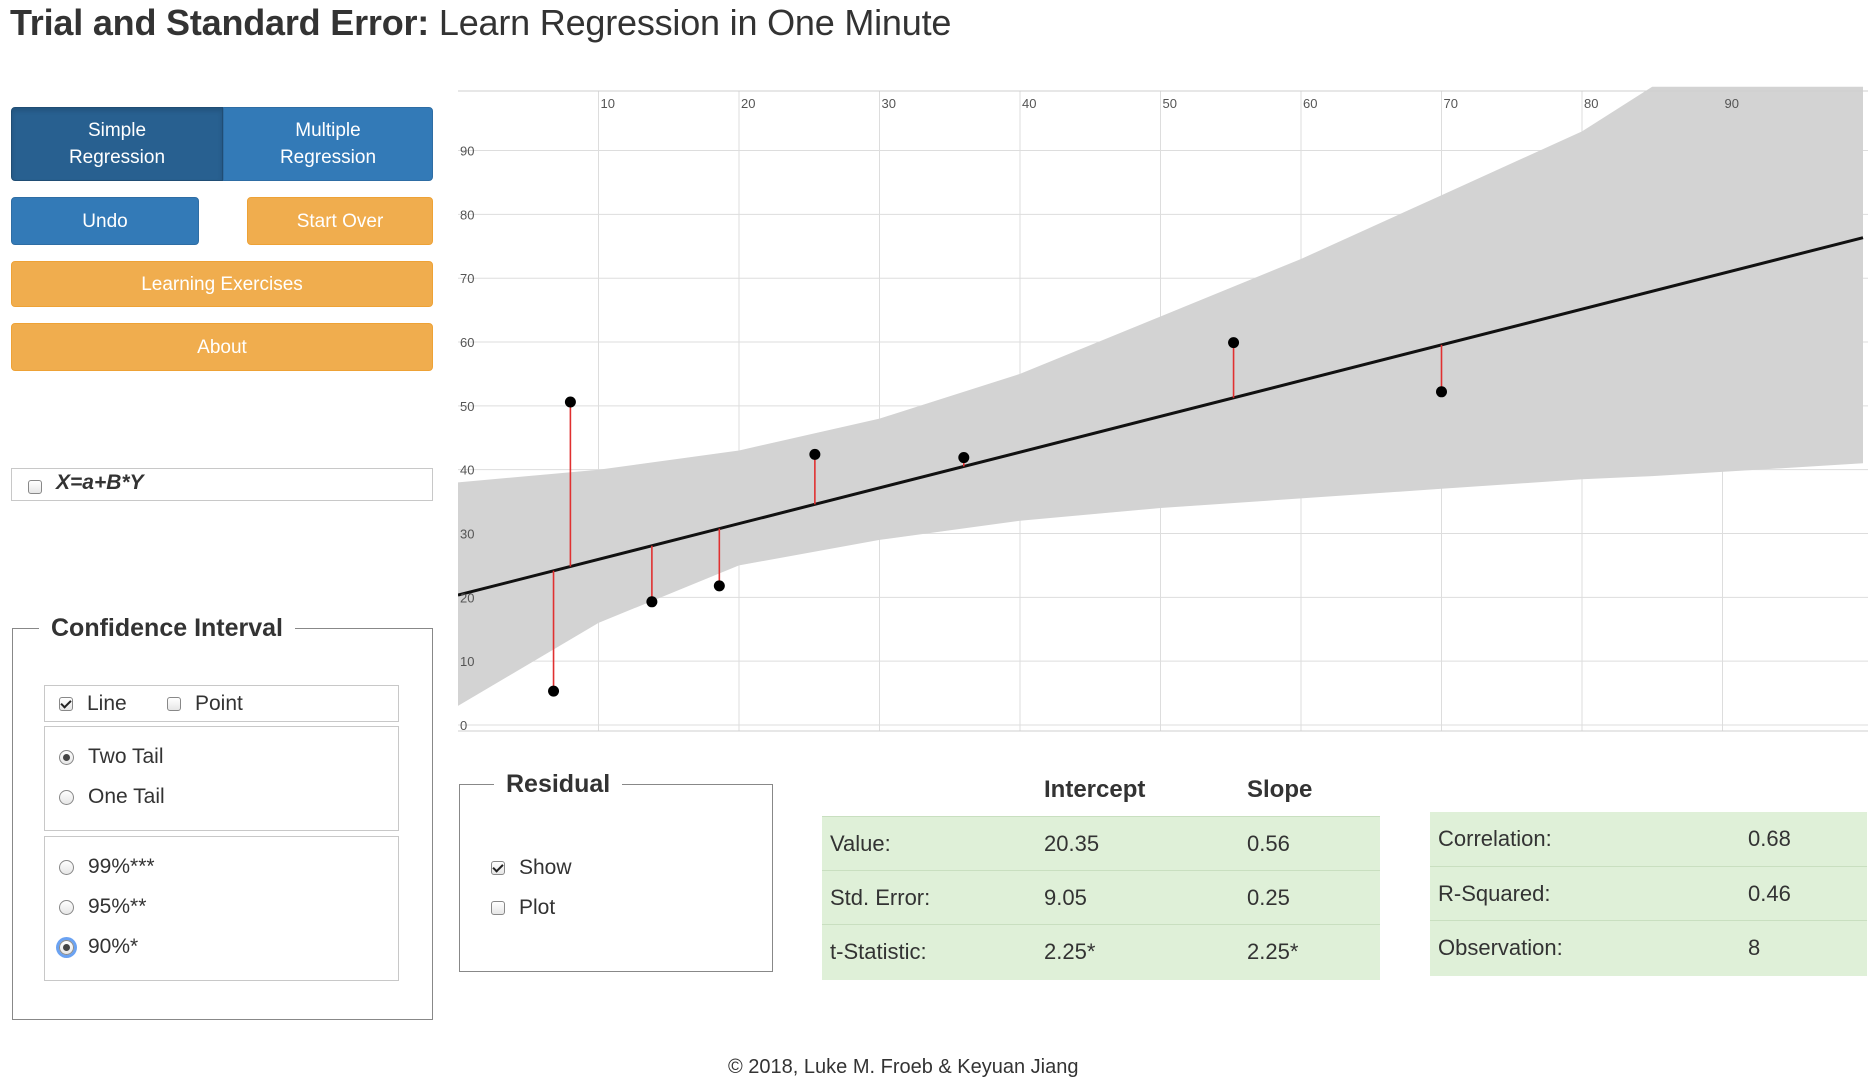 Image resolution: width=1874 pixels, height=1082 pixels. I want to click on stat-value: 0.46, so click(1769, 893).